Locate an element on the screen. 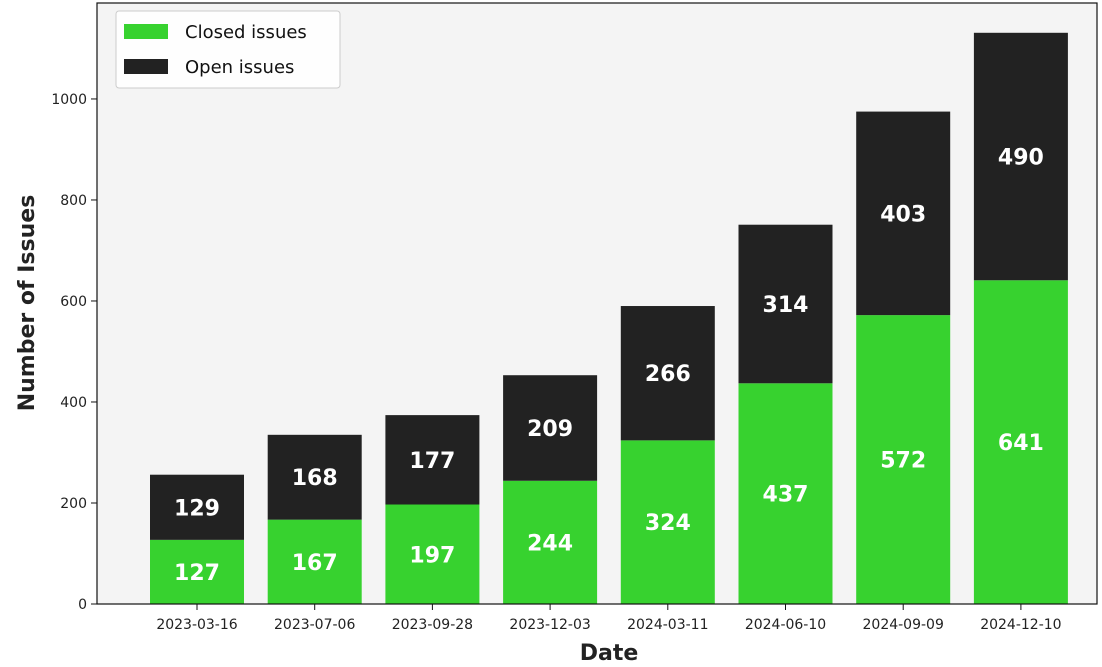  legend-box is located at coordinates (228, 49).